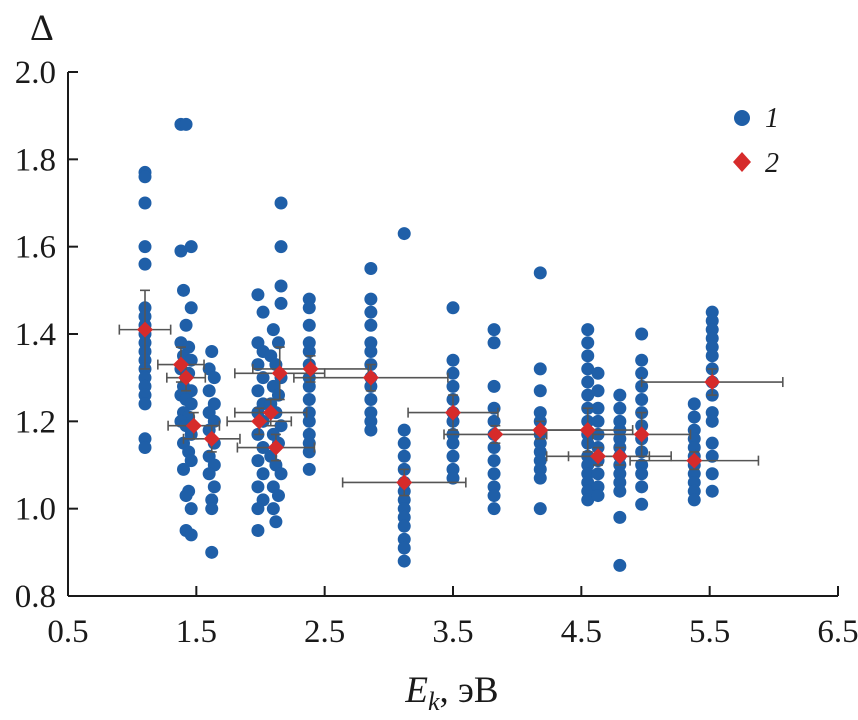  Describe the element at coordinates (35, 335) in the screenshot. I see `y-tick-labels: 0.8 1.0 1.2 1.4 1.6 1.8 2.0` at that location.